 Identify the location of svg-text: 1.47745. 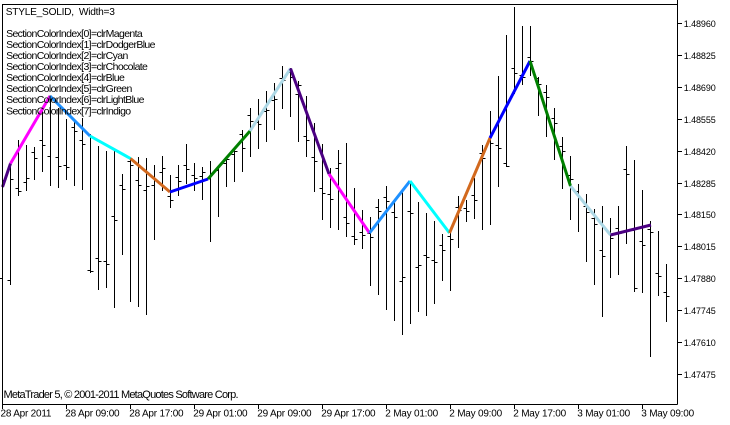
(700, 311).